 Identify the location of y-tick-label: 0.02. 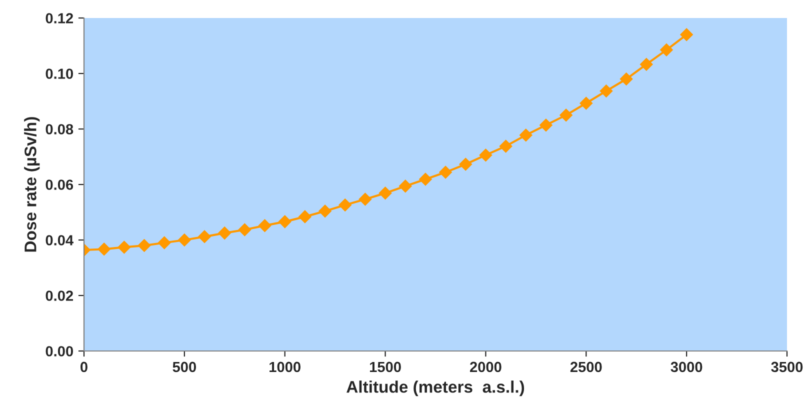
(59, 295).